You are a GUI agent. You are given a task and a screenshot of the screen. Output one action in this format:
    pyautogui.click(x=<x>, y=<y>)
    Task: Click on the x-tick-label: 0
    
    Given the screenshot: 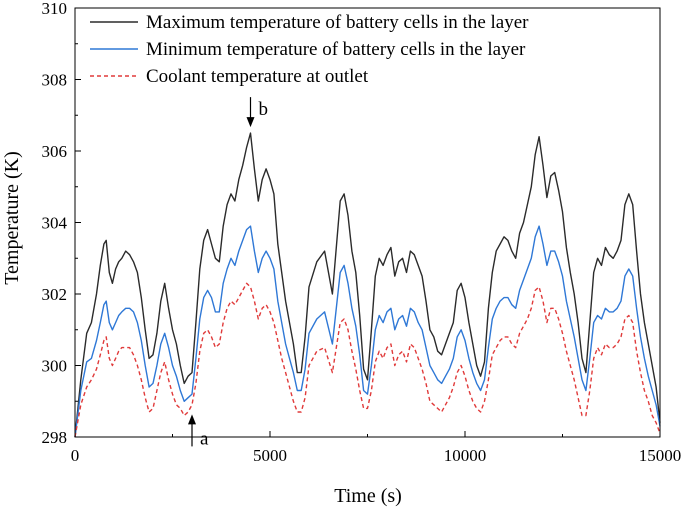 What is the action you would take?
    pyautogui.click(x=75, y=455)
    